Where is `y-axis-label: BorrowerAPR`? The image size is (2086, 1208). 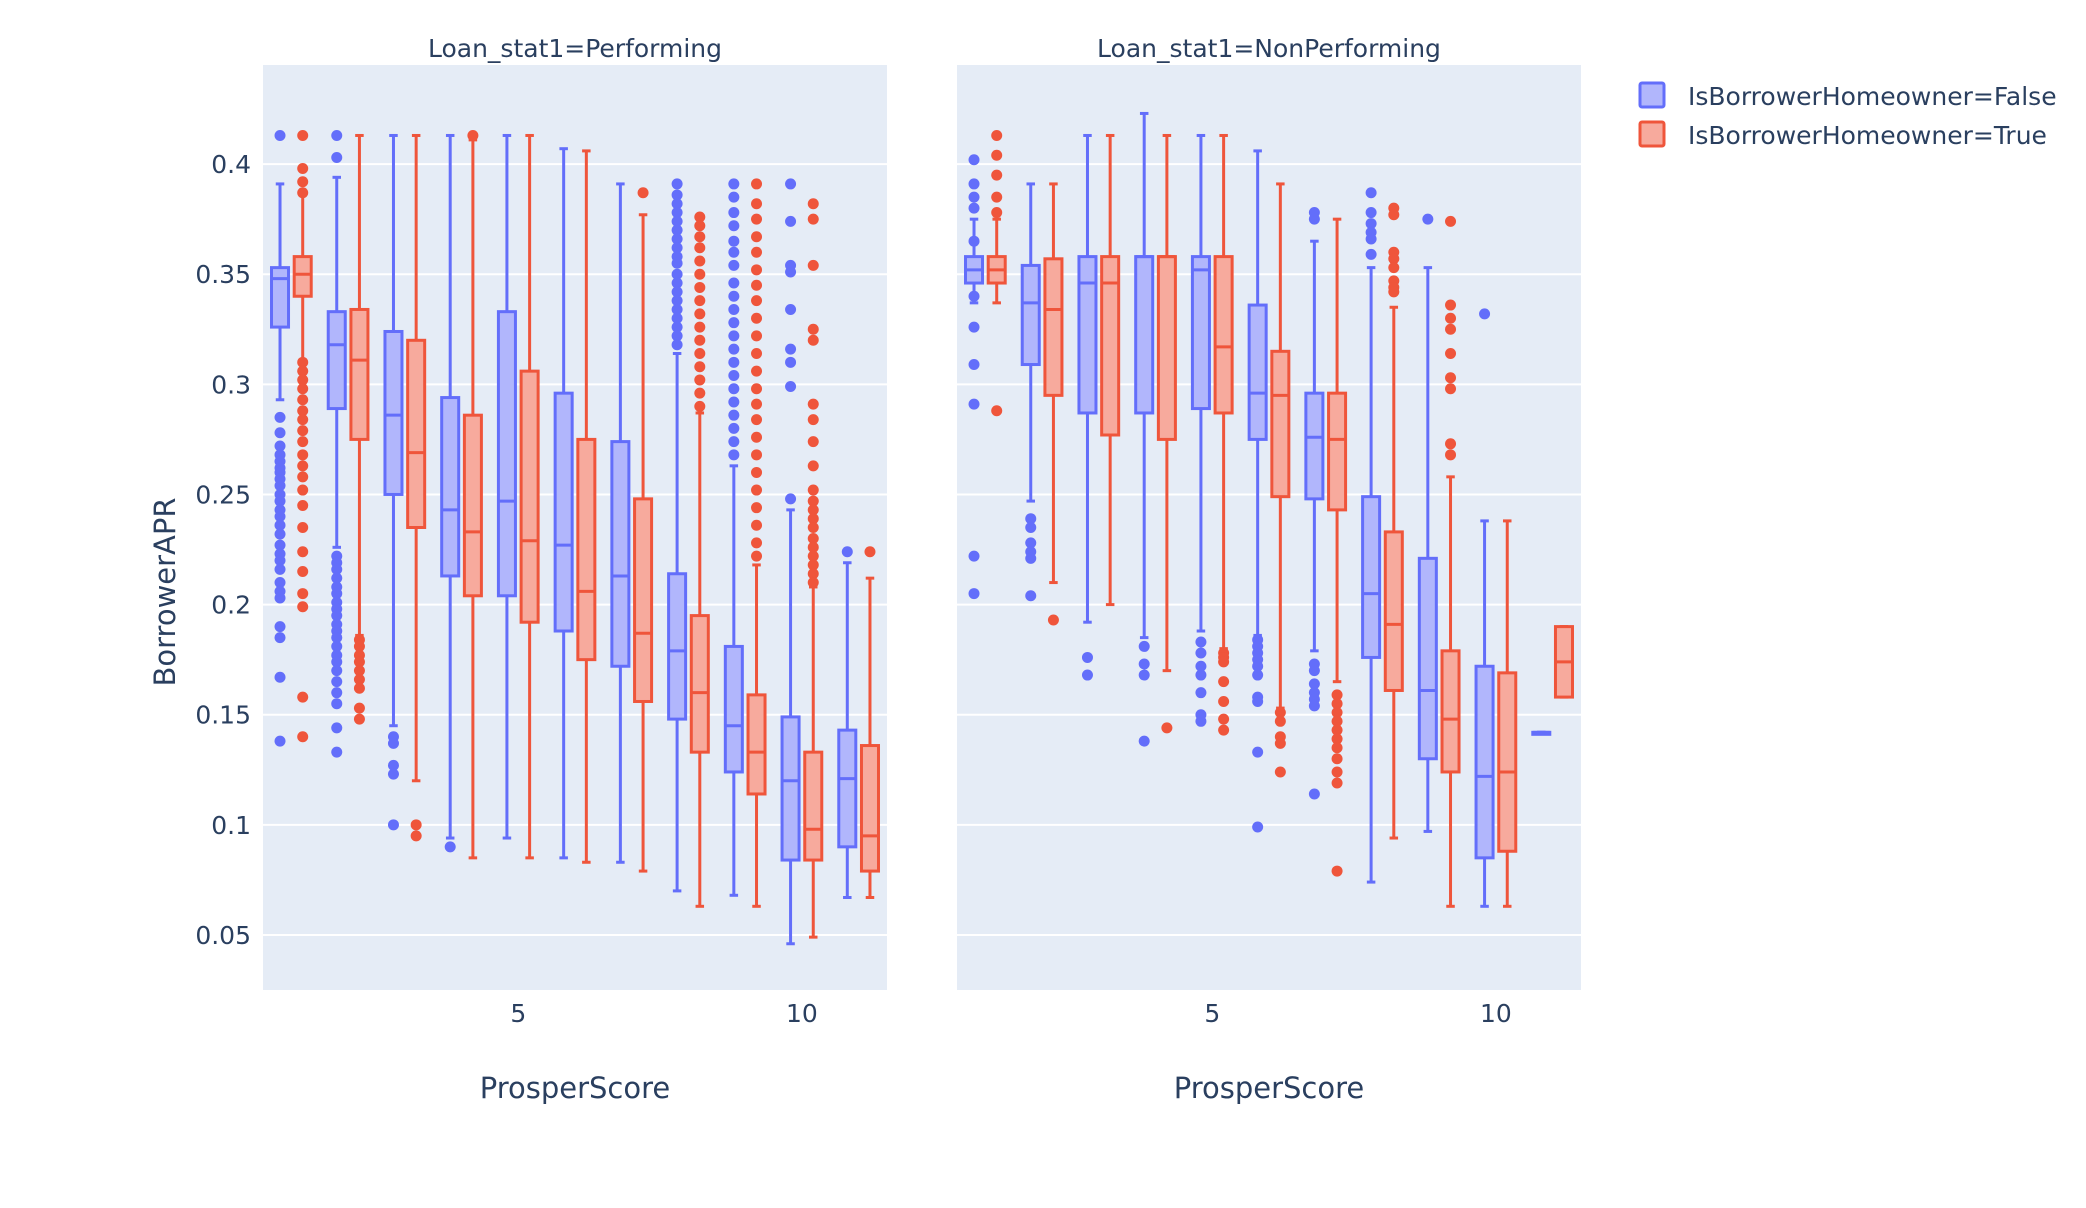
y-axis-label: BorrowerAPR is located at coordinates (165, 591).